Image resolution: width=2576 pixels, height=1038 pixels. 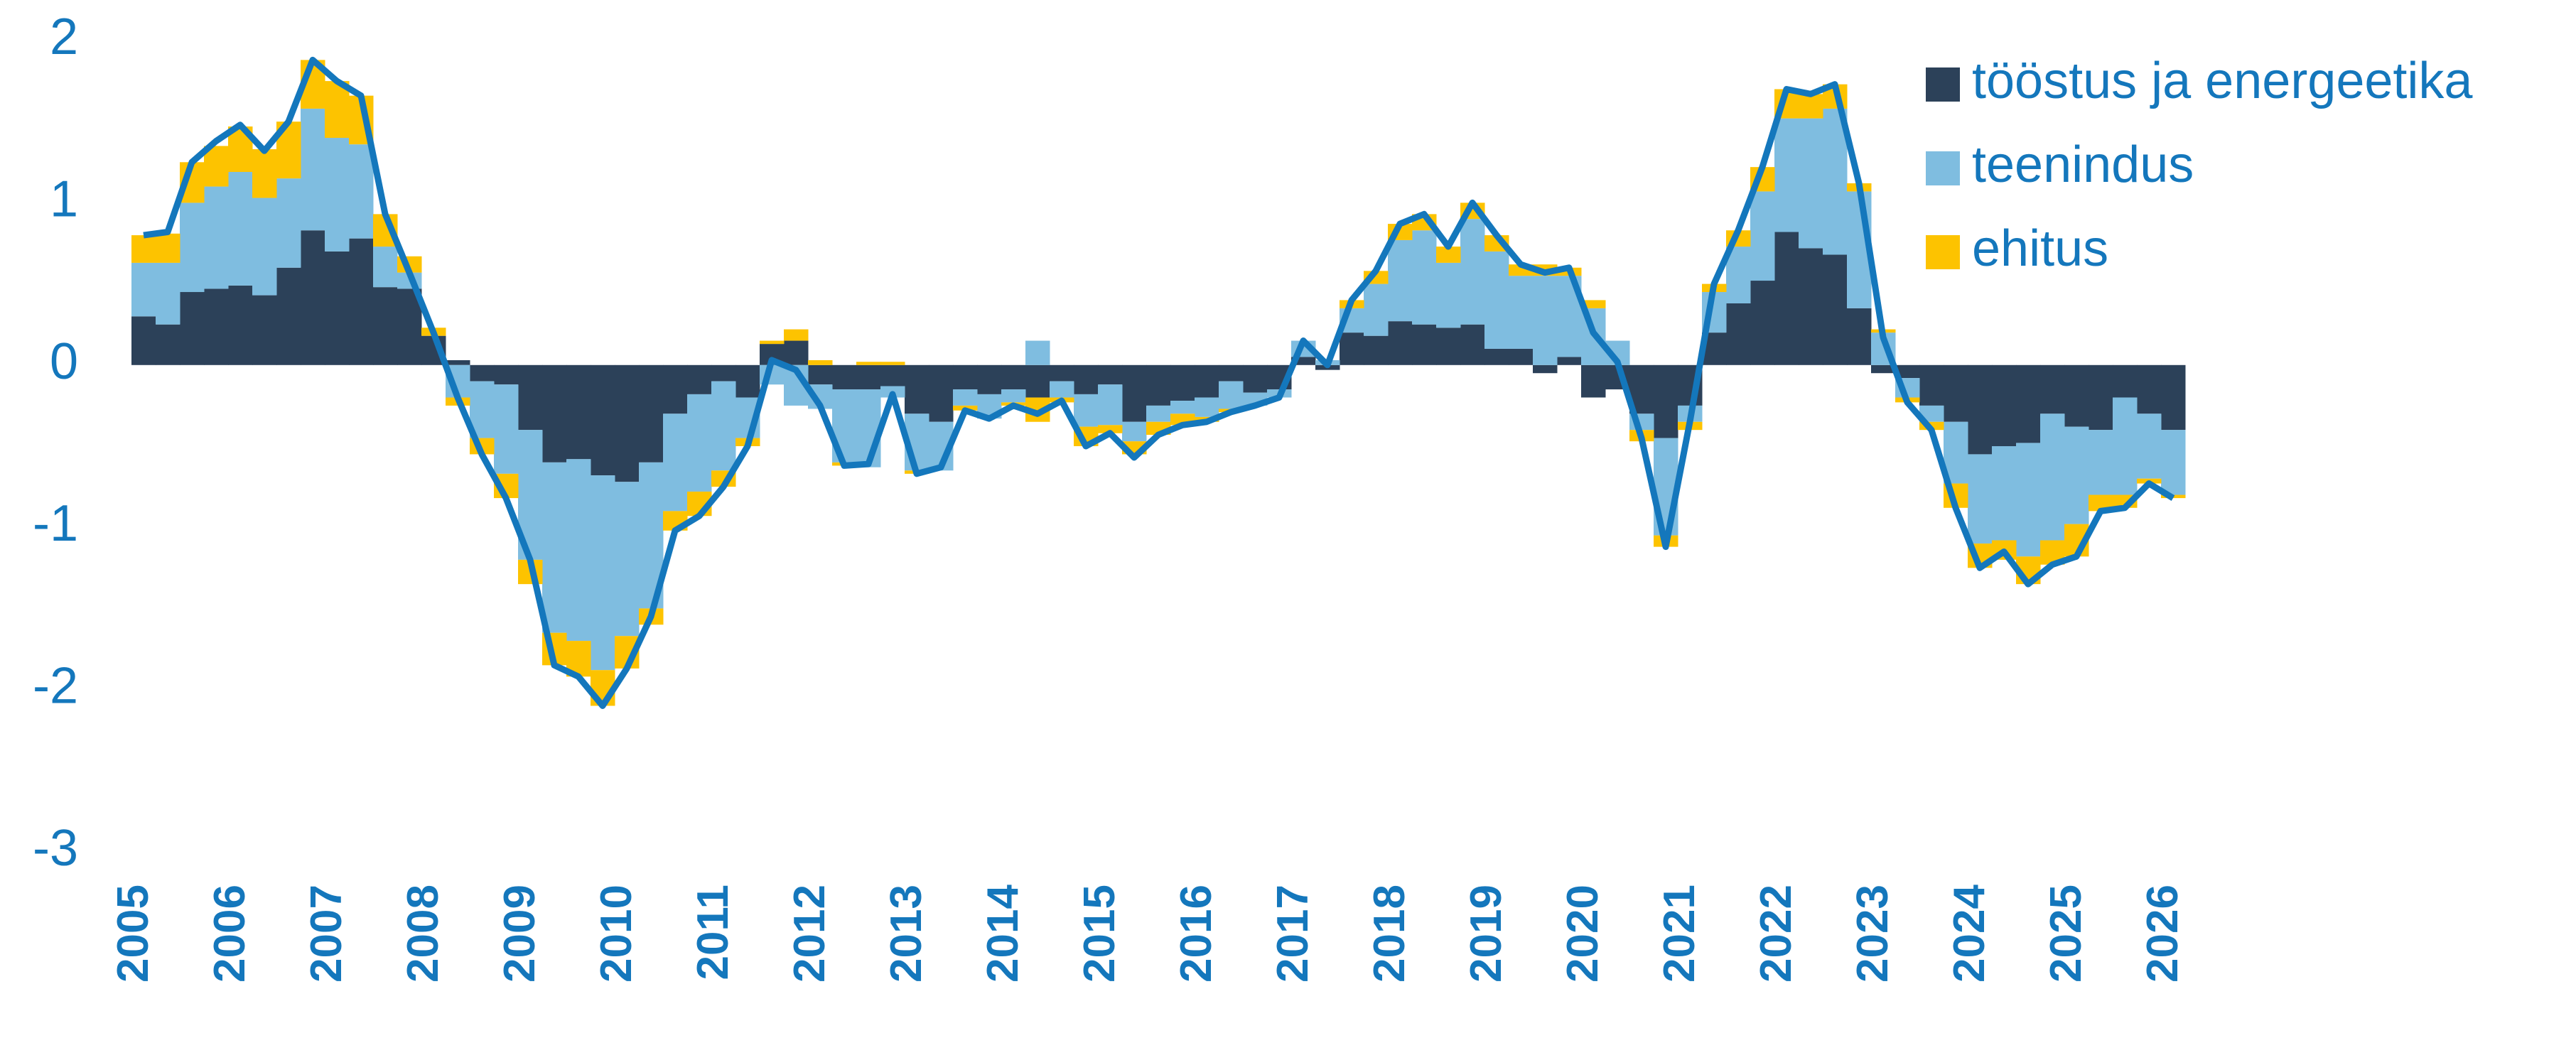 What do you see at coordinates (713, 932) in the screenshot?
I see `x-tick-label: 2011` at bounding box center [713, 932].